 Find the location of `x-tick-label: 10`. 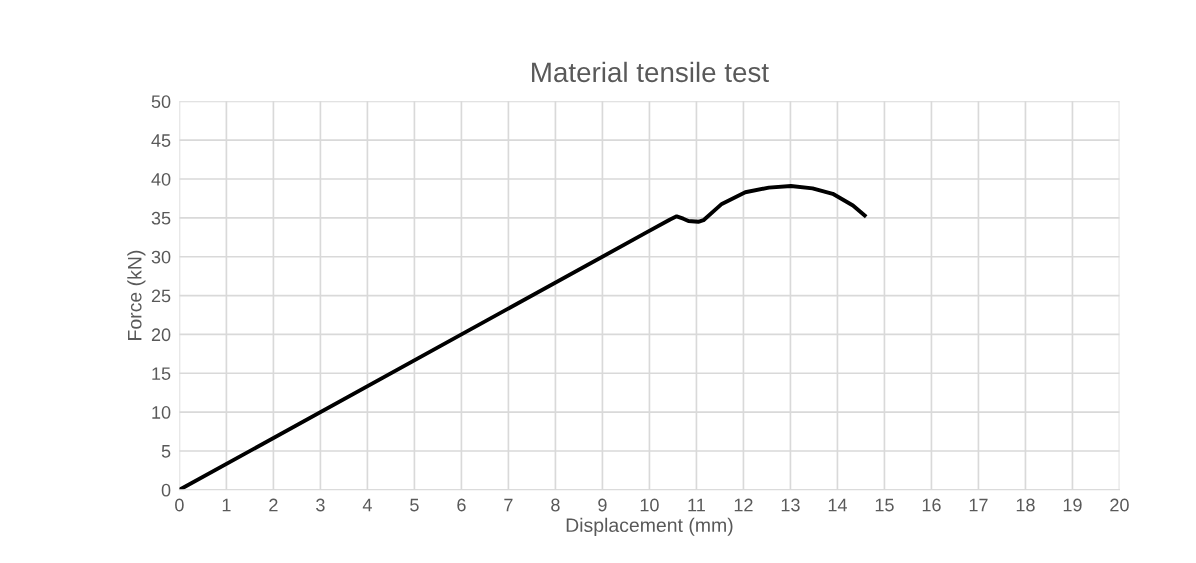

x-tick-label: 10 is located at coordinates (649, 505).